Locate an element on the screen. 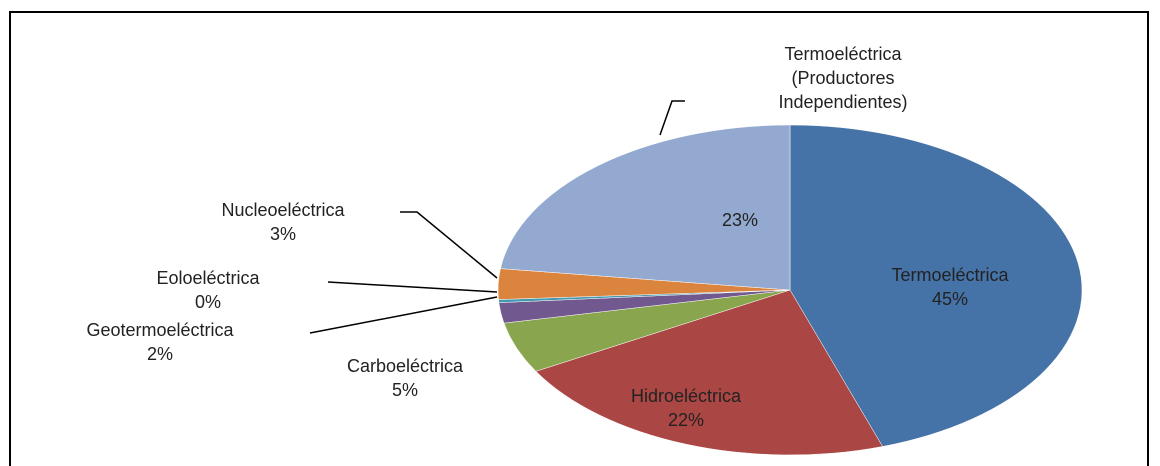  category-label: Eoloeléctrica is located at coordinates (208, 278).